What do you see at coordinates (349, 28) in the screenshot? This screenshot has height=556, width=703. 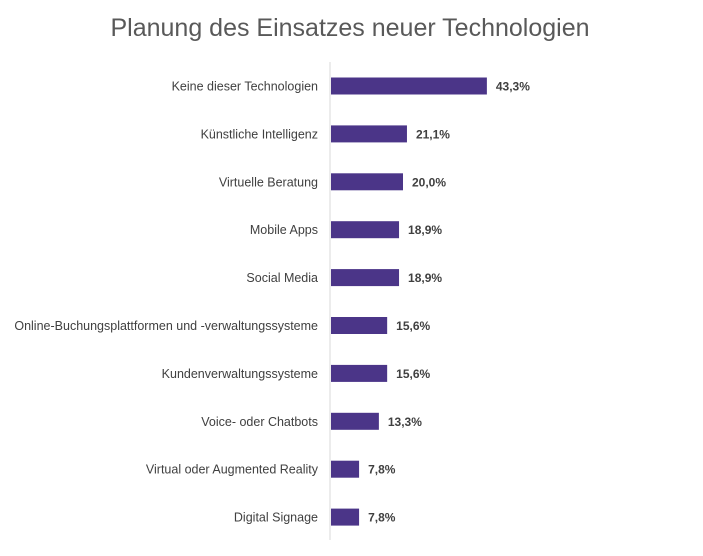 I see `chart-title: Planung des Einsatzes neuer Technologien` at bounding box center [349, 28].